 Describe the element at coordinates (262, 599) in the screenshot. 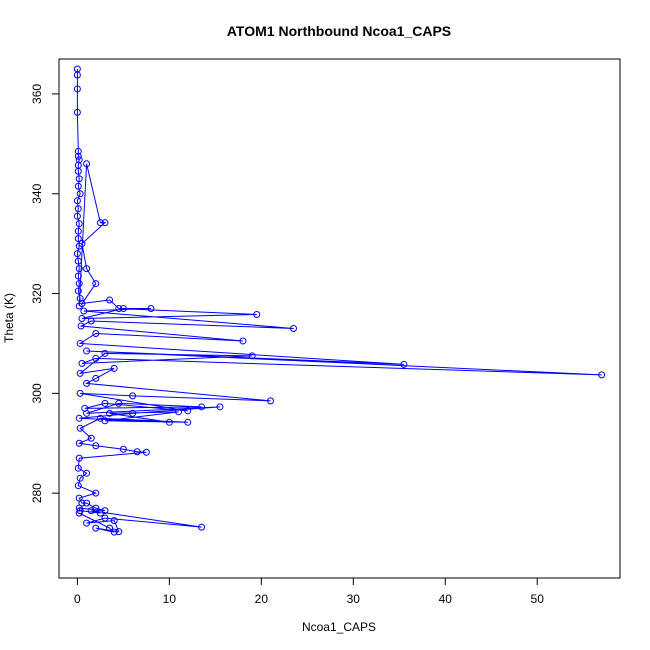

I see `x-tick-label: 20` at that location.